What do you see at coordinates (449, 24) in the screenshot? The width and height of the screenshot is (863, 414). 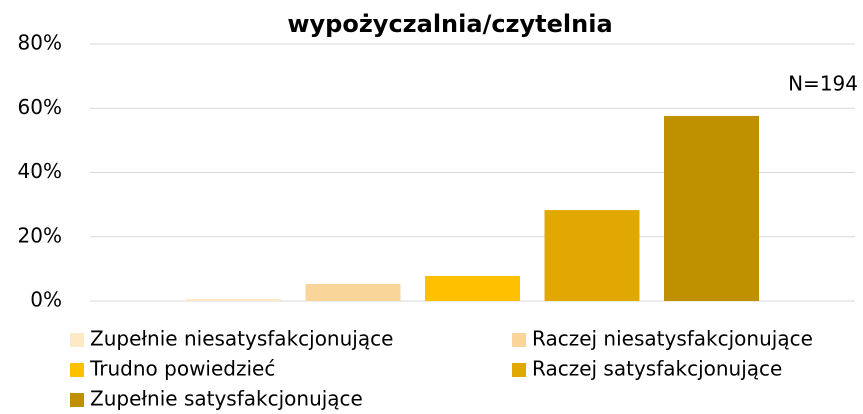 I see `chart-title: wypożyczalnia/czytelnia` at bounding box center [449, 24].